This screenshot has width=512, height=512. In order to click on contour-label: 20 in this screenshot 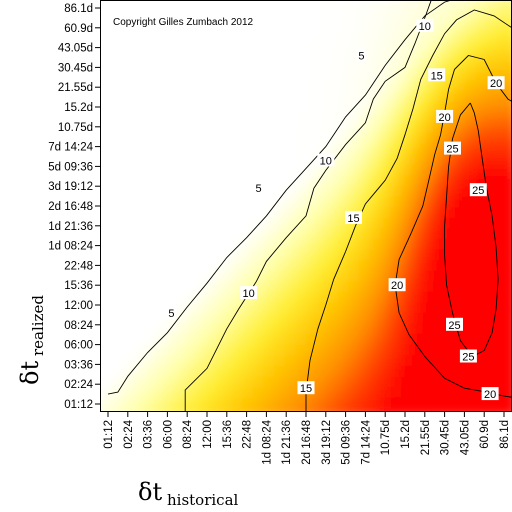, I will do `click(444, 118)`.